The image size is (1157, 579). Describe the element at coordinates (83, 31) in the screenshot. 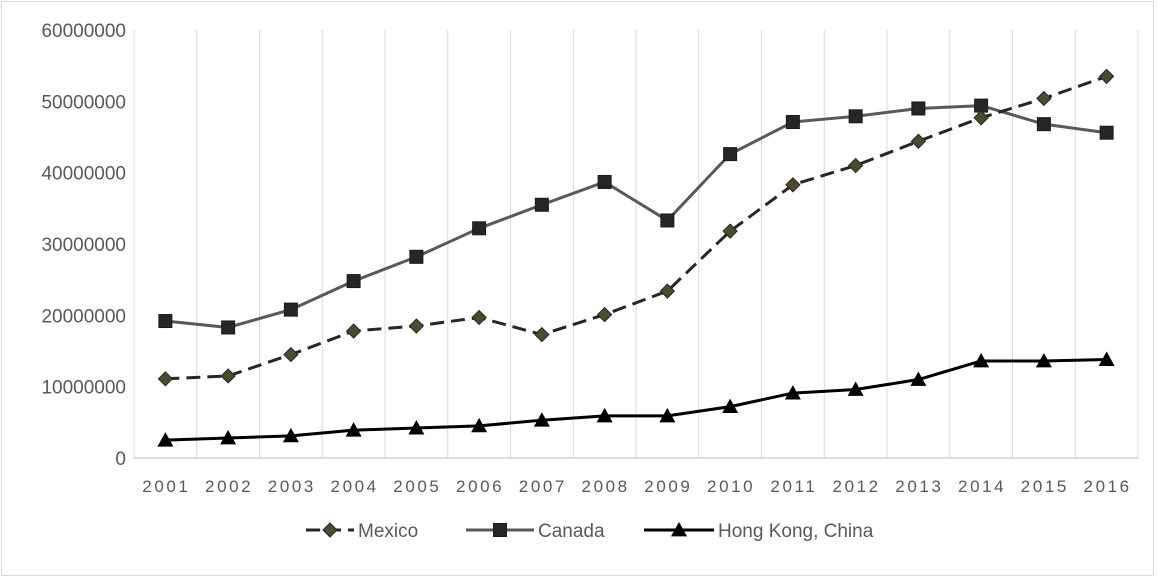

I see `y-tick-label: 60000000` at that location.